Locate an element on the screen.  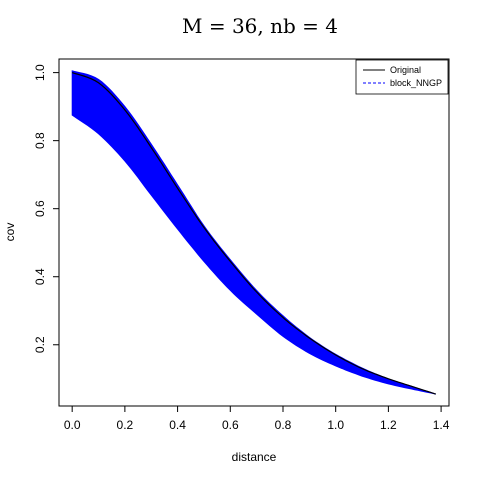
y-tick-label: 1.0 is located at coordinates (40, 72).